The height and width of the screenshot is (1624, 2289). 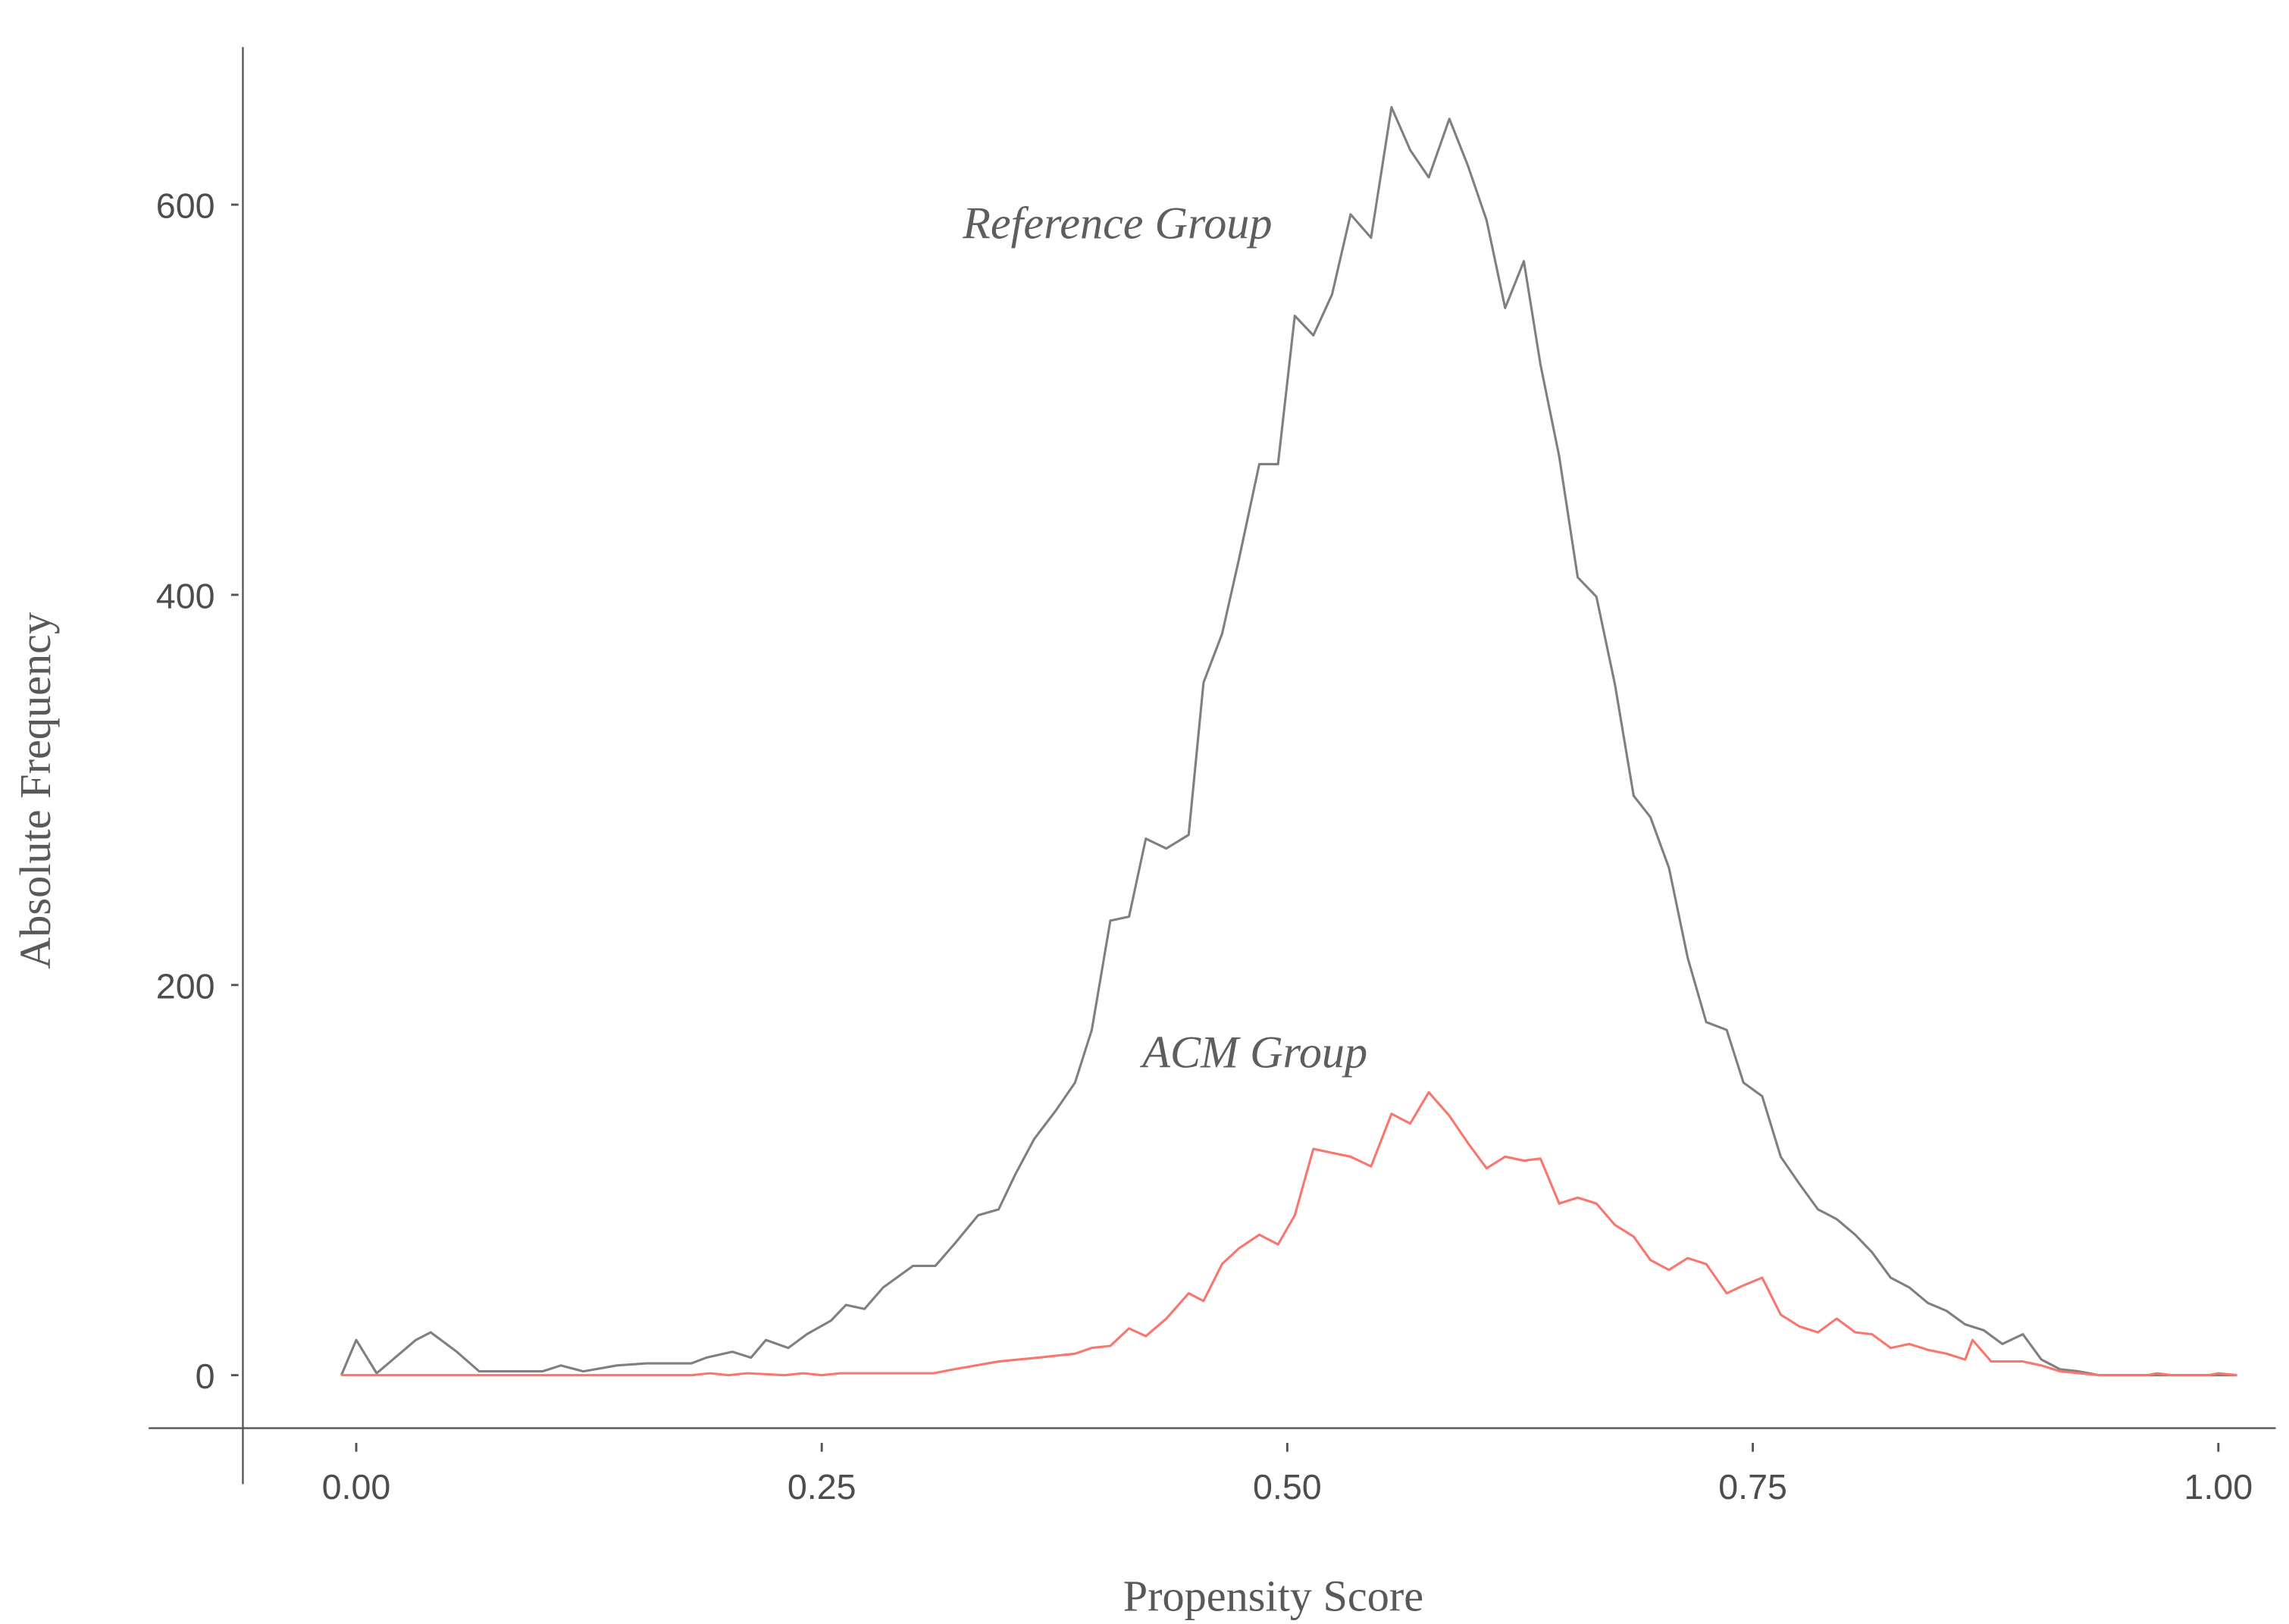 What do you see at coordinates (1289, 1233) in the screenshot?
I see `acm-group-line` at bounding box center [1289, 1233].